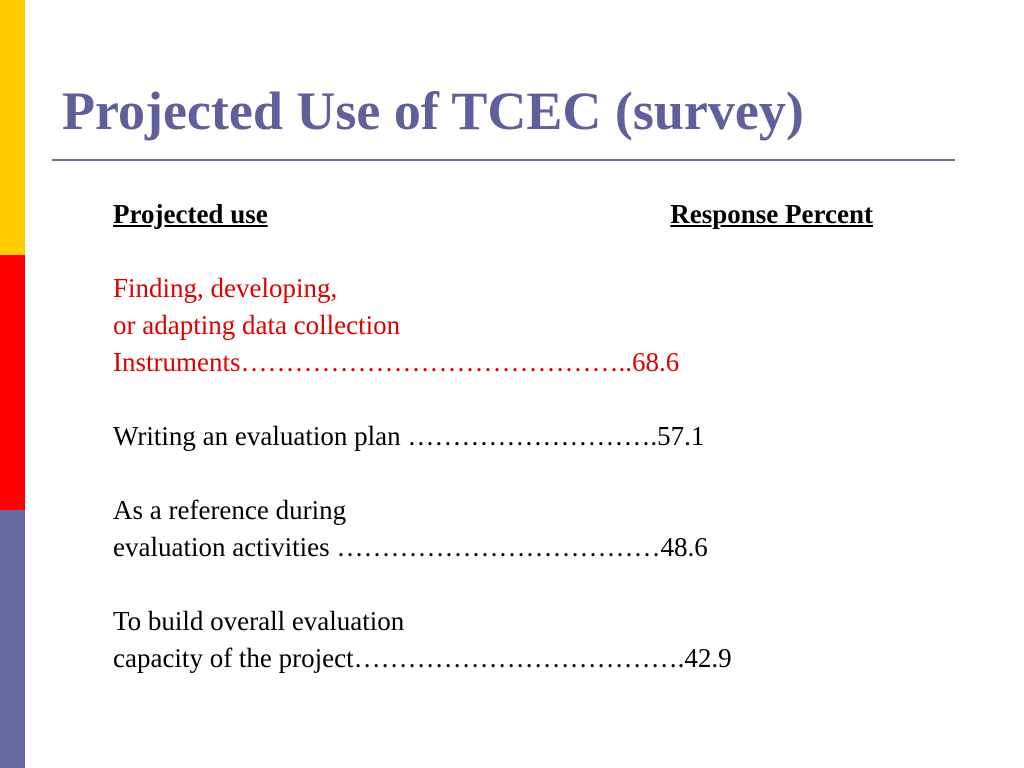 This screenshot has height=768, width=1024. Describe the element at coordinates (260, 436) in the screenshot. I see `item-label: Writing an evaluation plan` at that location.